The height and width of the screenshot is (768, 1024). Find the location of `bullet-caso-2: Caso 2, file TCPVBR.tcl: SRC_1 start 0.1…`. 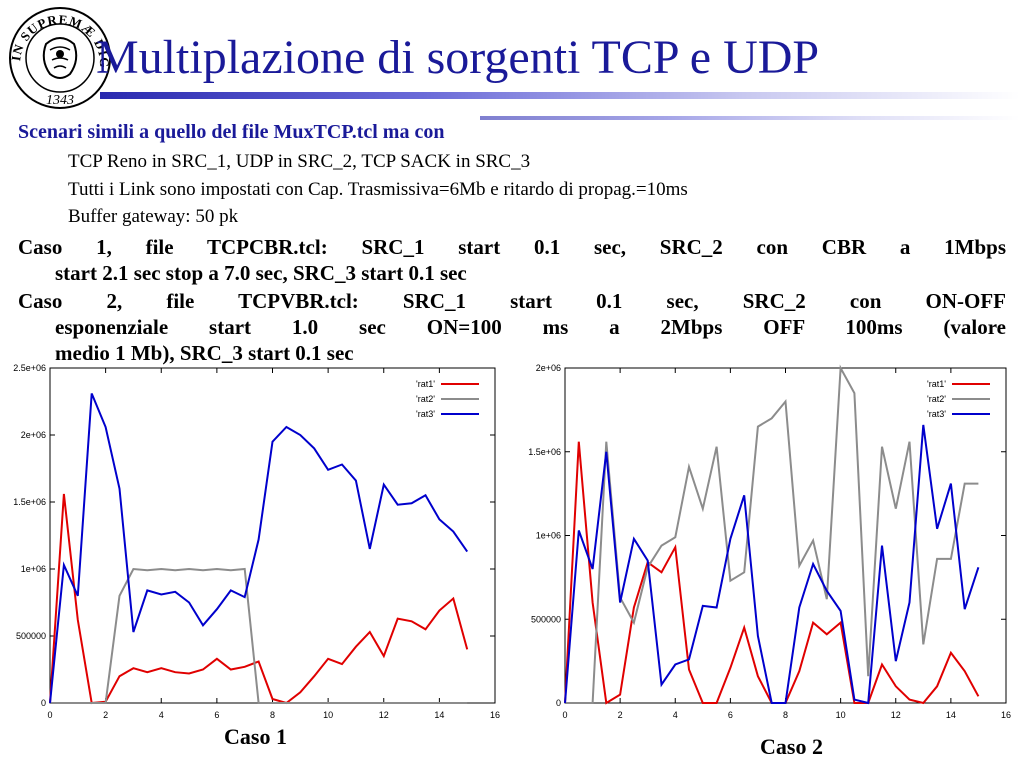

bullet-caso-2: Caso 2, file TCPVBR.tcl: SRC_1 start 0.1… is located at coordinates (512, 327).